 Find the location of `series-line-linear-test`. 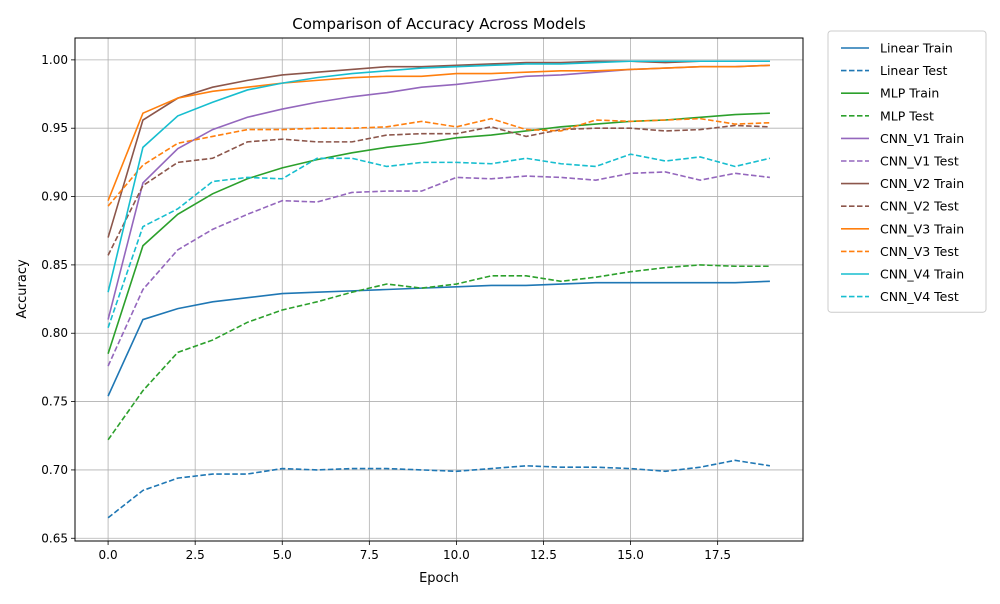

series-line-linear-test is located at coordinates (439, 489).